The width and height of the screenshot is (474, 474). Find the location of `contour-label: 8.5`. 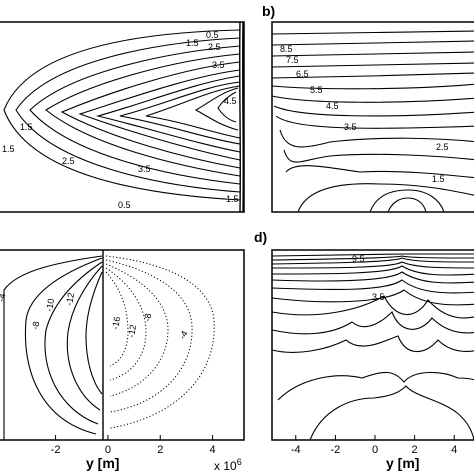

contour-label: 8.5 is located at coordinates (286, 49).